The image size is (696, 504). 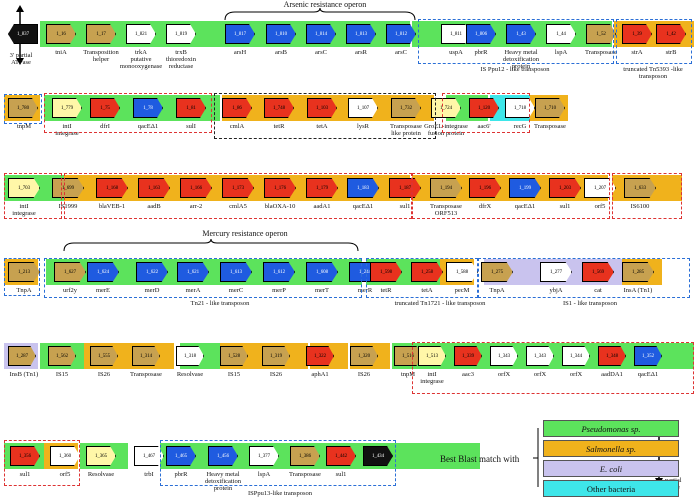 I want to click on gene-label: pecM, so click(x=462, y=290).